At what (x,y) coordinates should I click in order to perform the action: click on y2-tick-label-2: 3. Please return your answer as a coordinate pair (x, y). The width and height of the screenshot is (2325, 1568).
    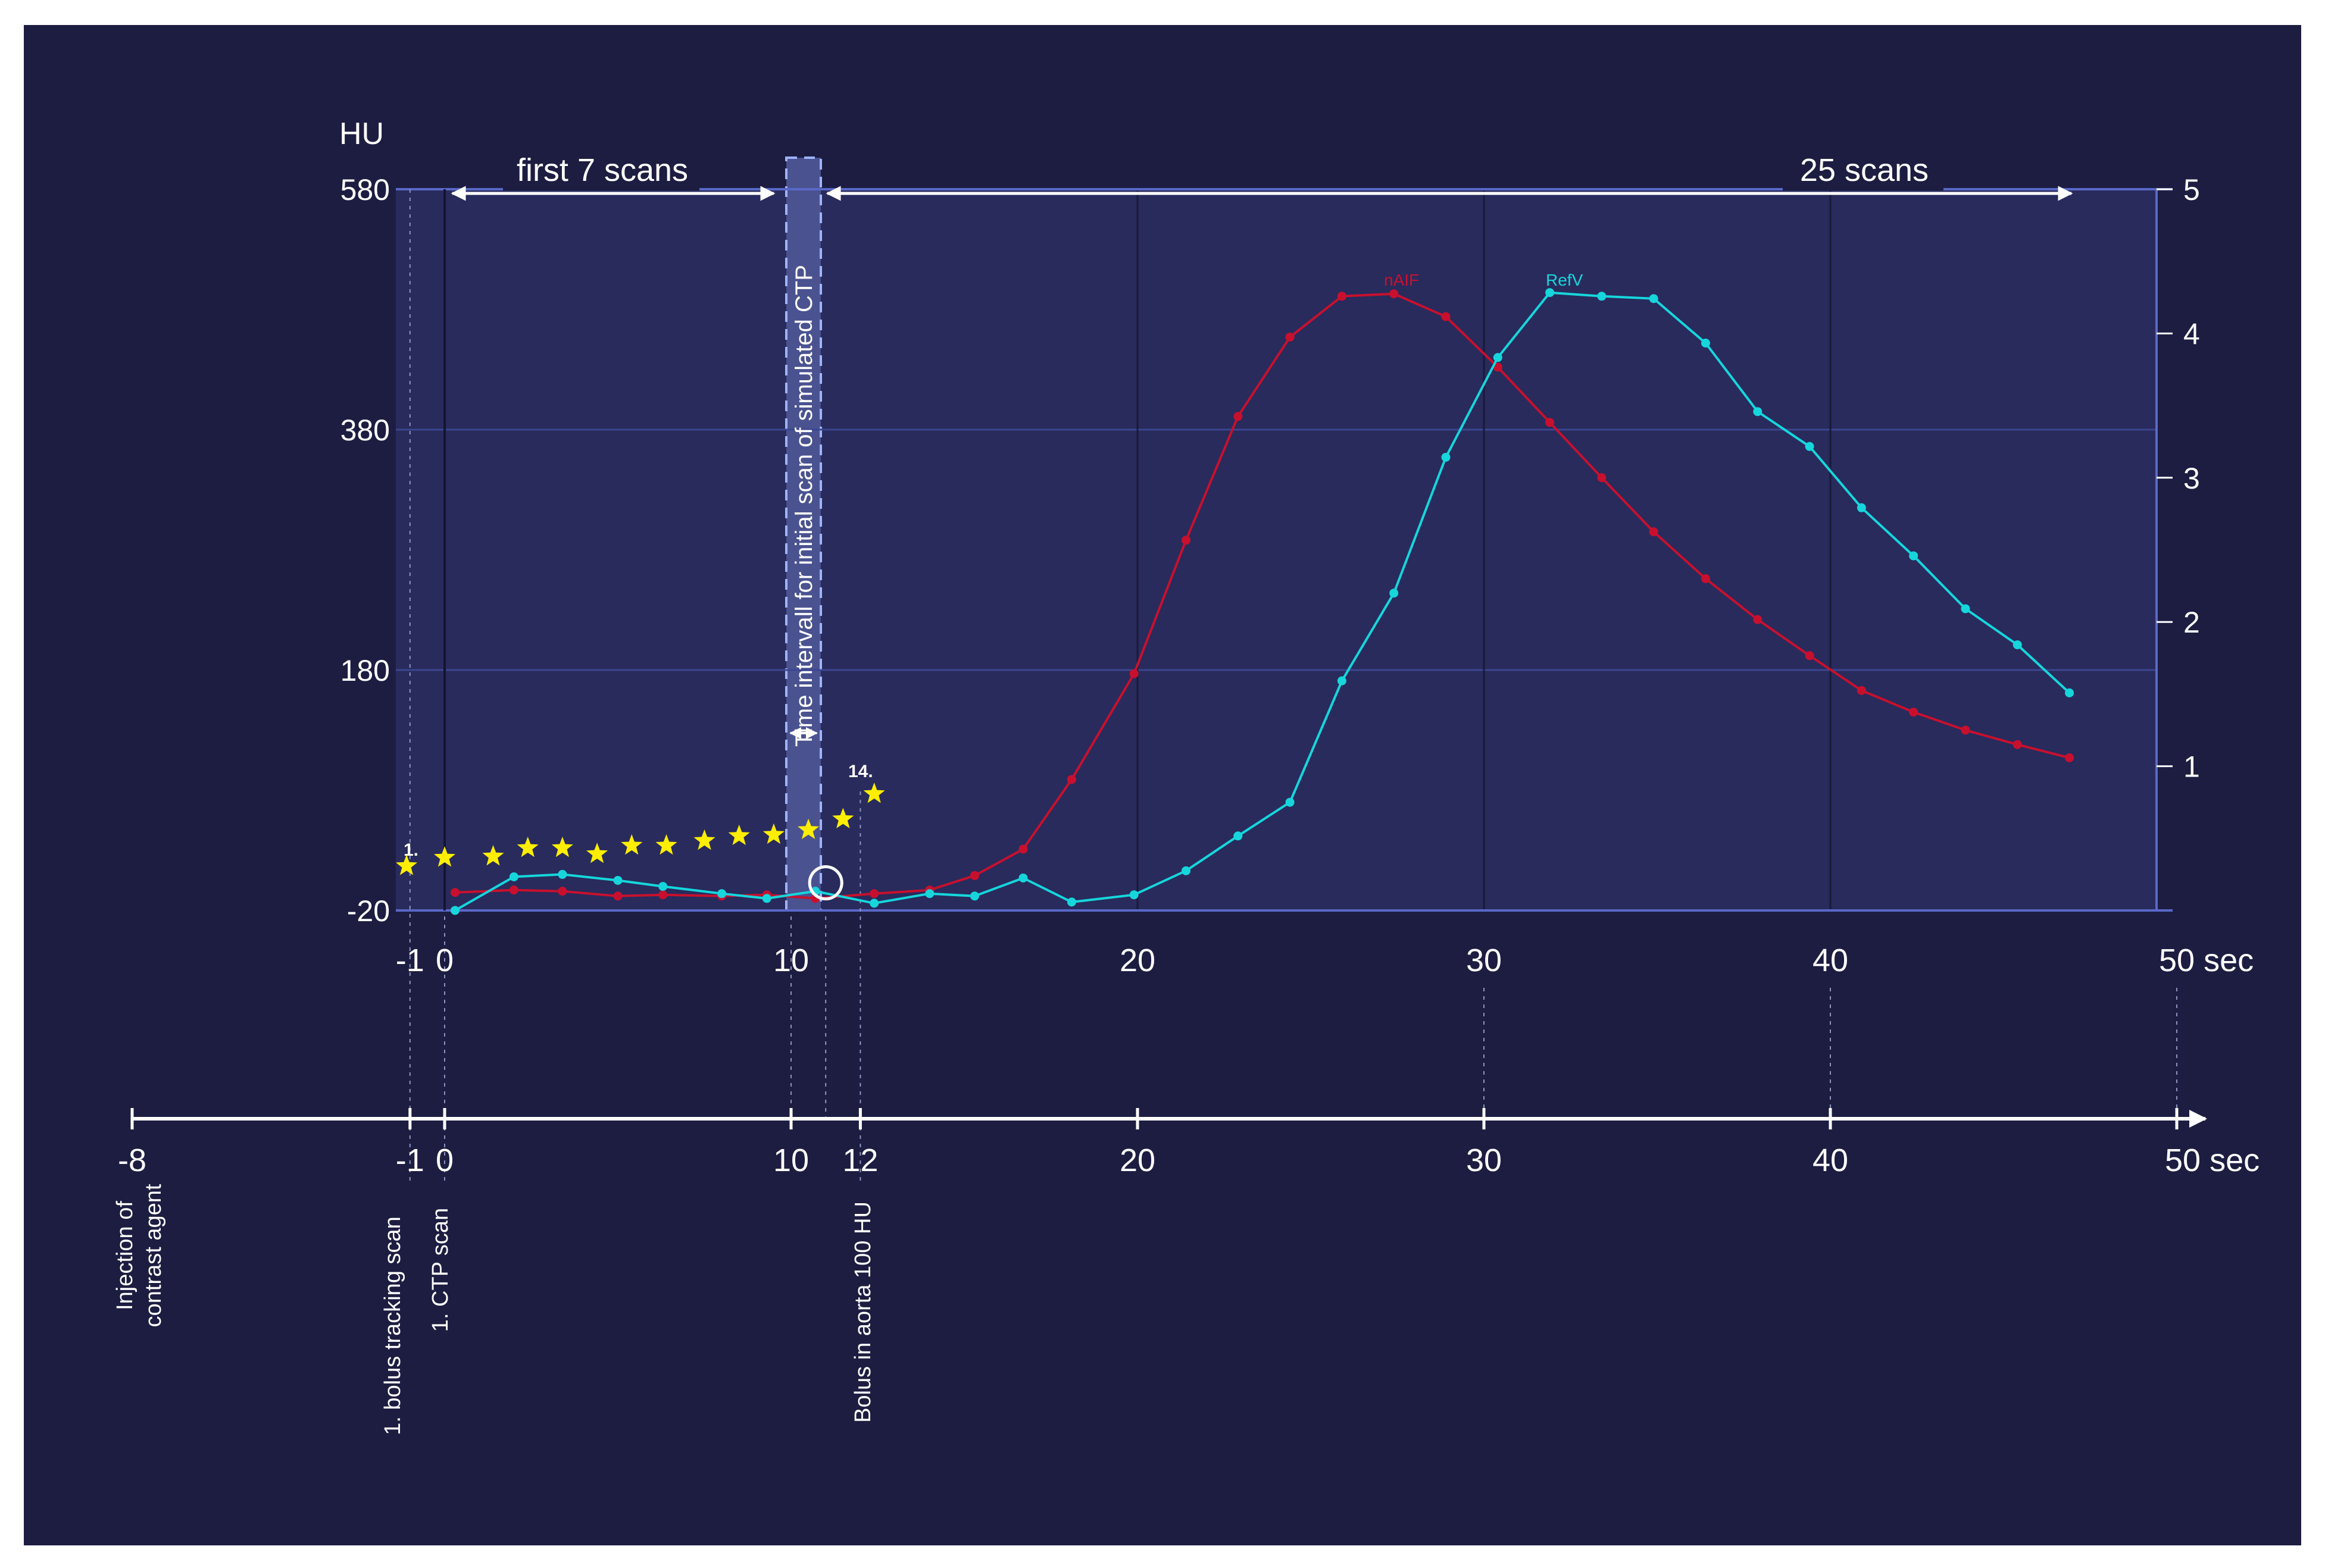
    Looking at the image, I should click on (2191, 479).